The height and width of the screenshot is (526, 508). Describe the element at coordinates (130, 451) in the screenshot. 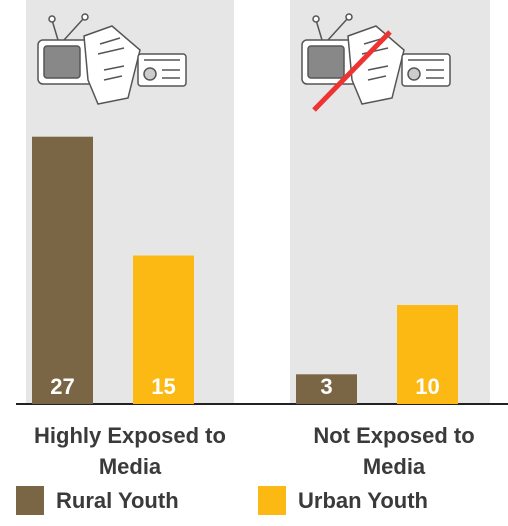

I see `category-label: Highly Exposed to Media` at that location.